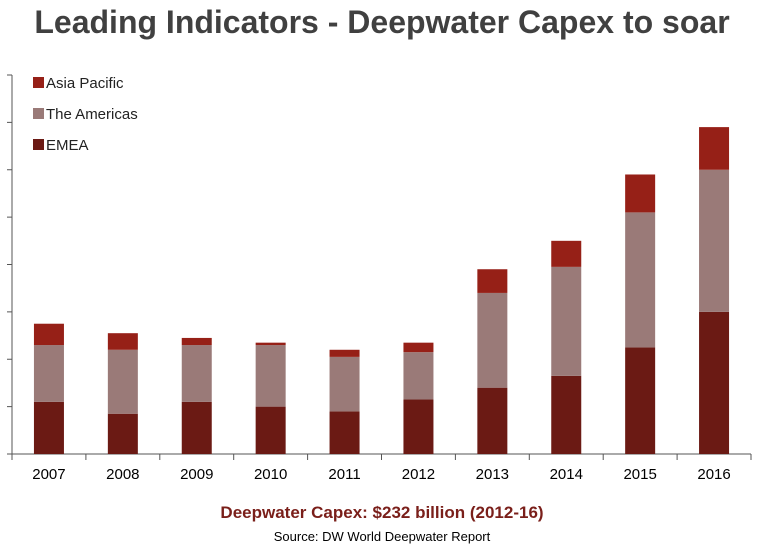 The image size is (764, 560). I want to click on bar-segment-emea-2015, so click(640, 400).